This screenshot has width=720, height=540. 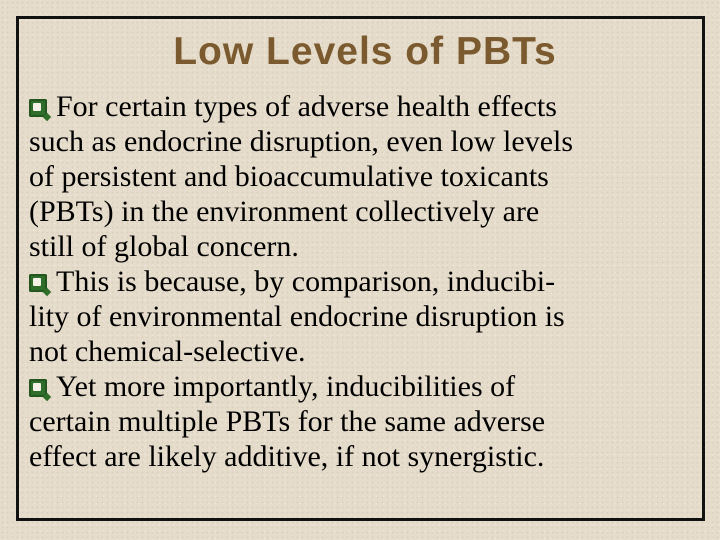 I want to click on slide-title: Low Levels of PBTs, so click(x=365, y=51).